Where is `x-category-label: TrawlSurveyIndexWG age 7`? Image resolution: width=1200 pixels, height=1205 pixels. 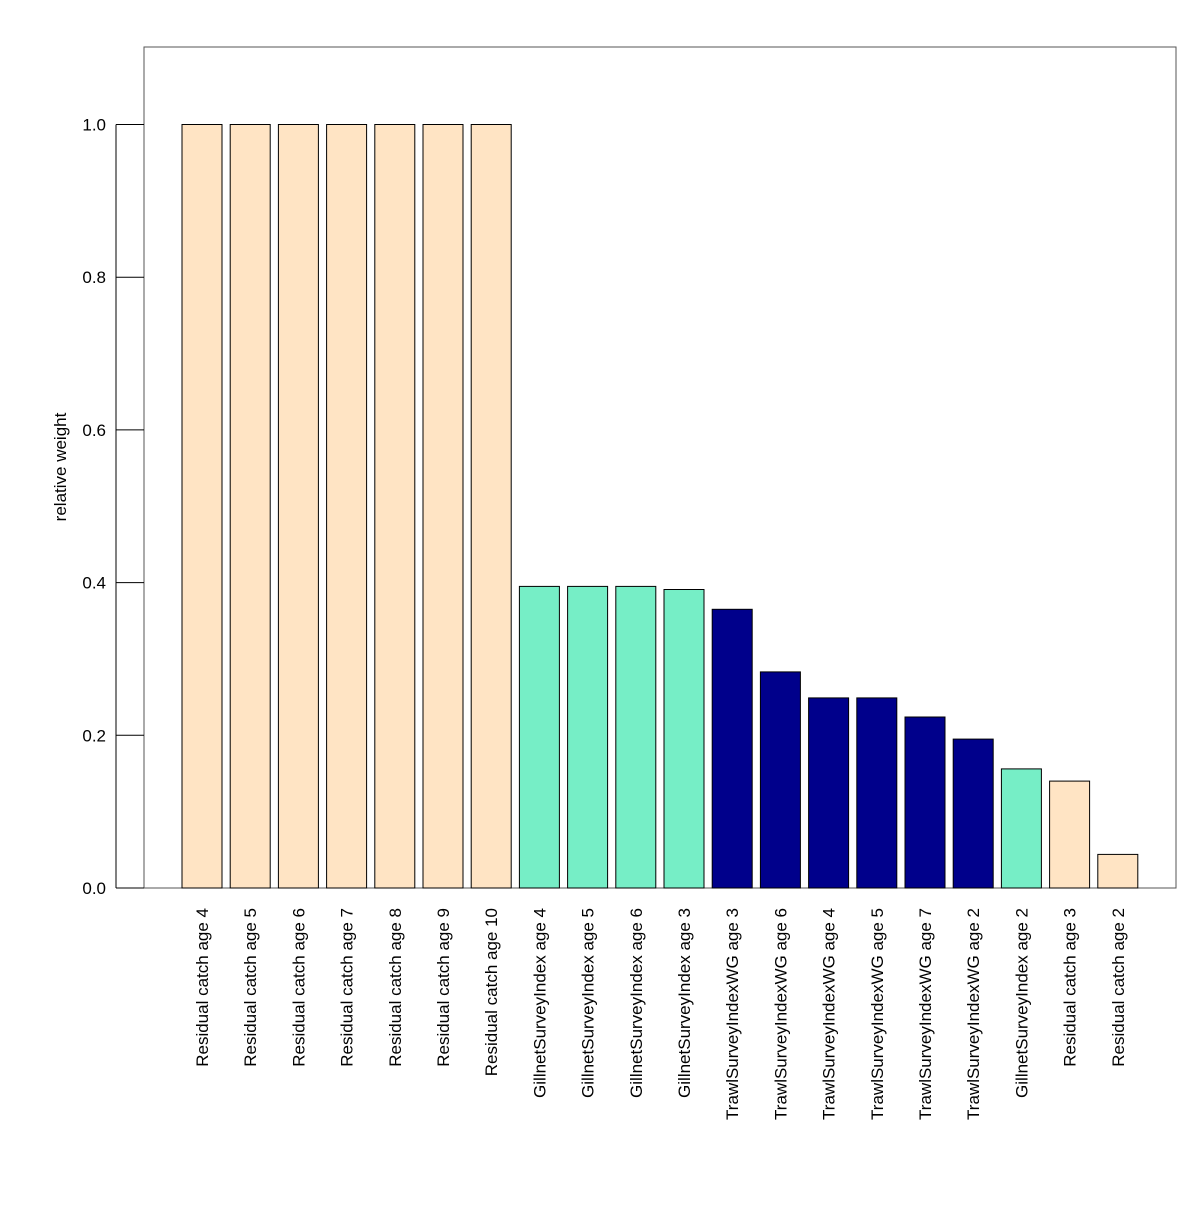 x-category-label: TrawlSurveyIndexWG age 7 is located at coordinates (925, 1014).